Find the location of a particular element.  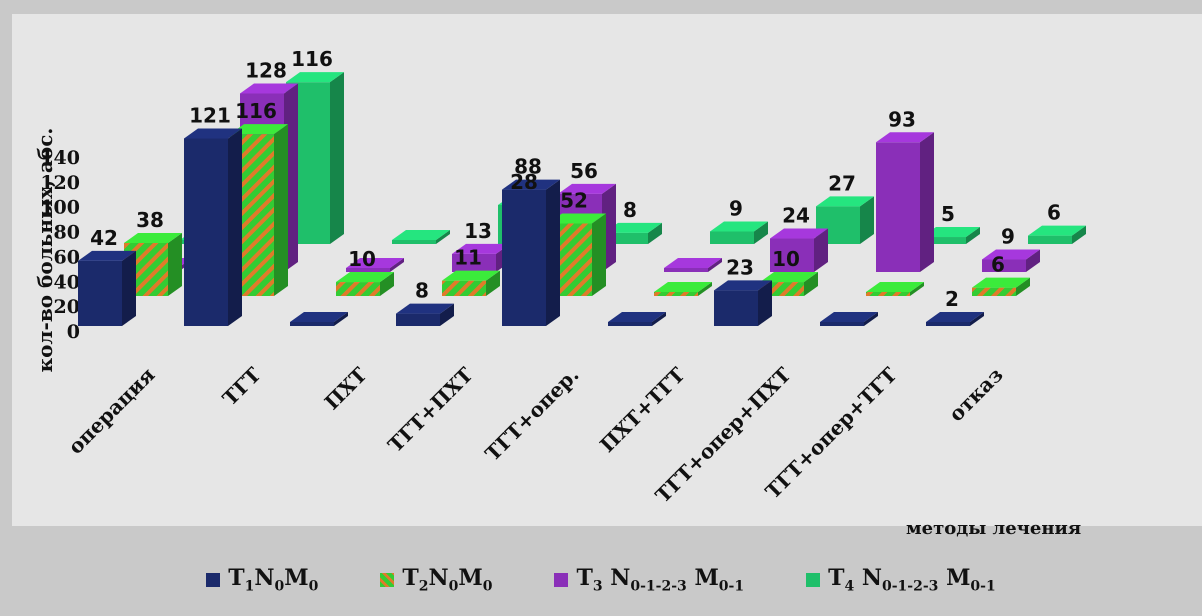

y-tick-label: 120 is located at coordinates (60, 183).